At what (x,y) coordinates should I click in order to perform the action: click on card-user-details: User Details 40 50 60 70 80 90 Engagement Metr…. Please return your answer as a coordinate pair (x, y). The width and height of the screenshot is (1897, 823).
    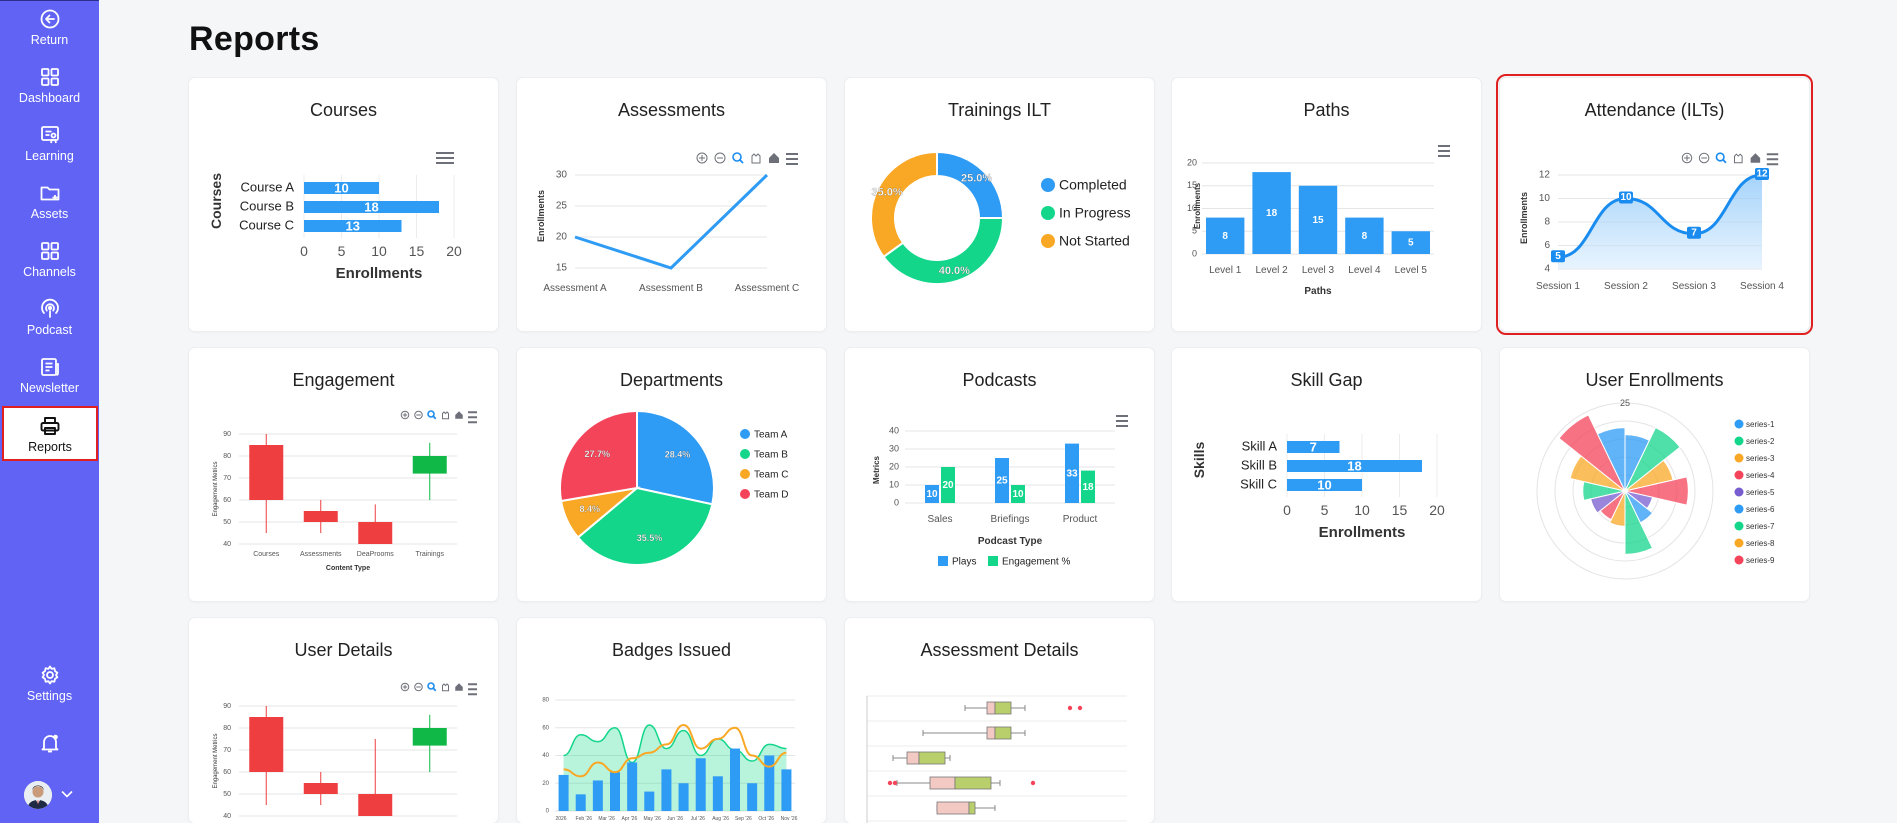
    Looking at the image, I should click on (343, 720).